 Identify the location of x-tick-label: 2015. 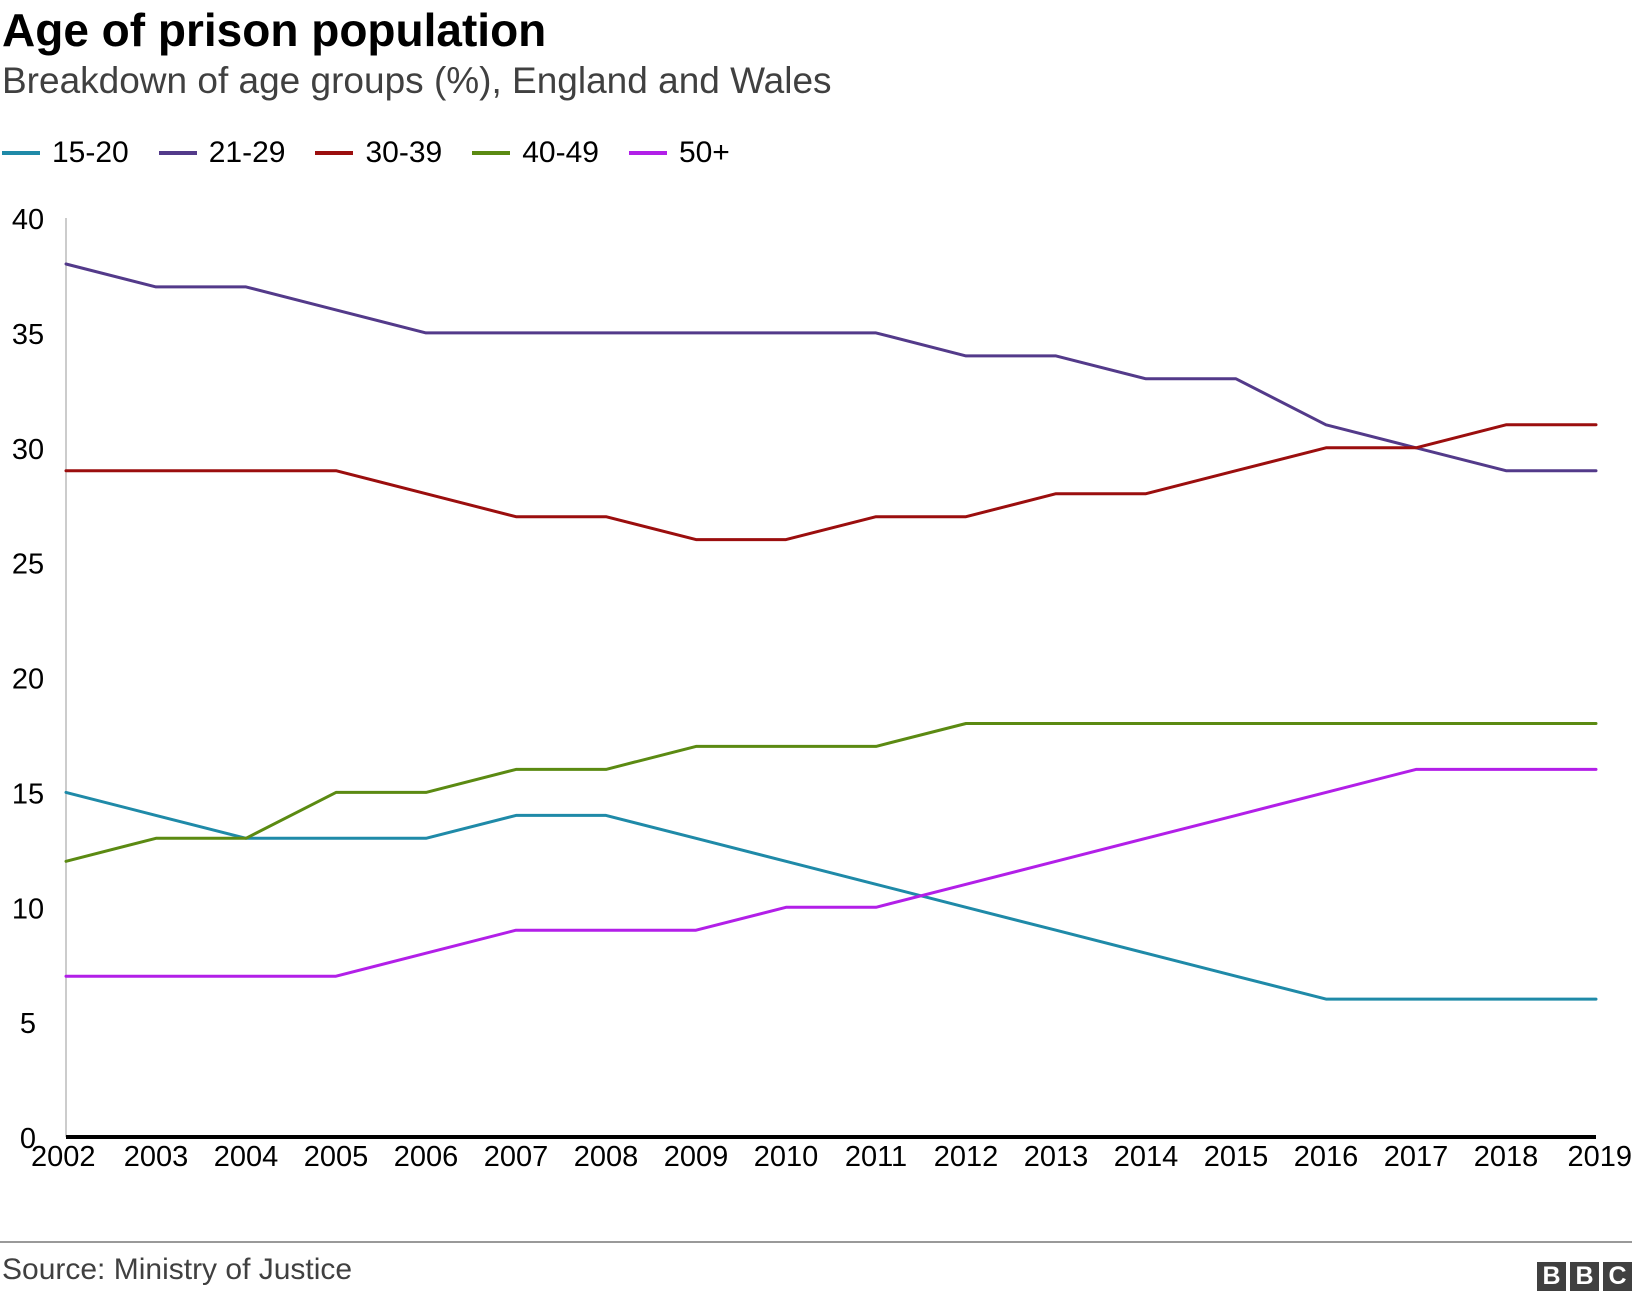
(1236, 1157).